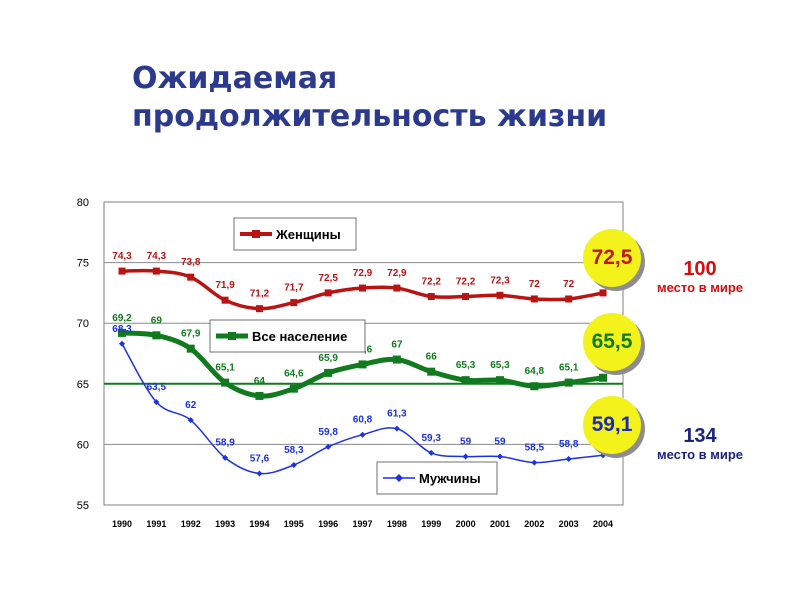 The width and height of the screenshot is (800, 600). I want to click on x-tick-label: 1991, so click(156, 524).